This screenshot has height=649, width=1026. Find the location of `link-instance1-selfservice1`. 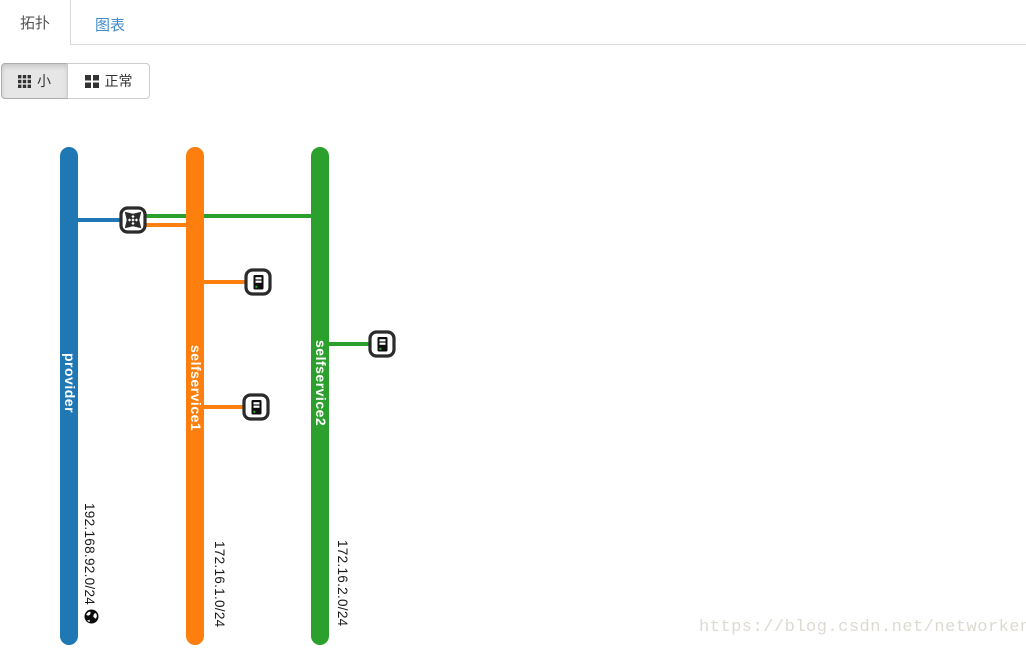

link-instance1-selfservice1 is located at coordinates (231, 282).